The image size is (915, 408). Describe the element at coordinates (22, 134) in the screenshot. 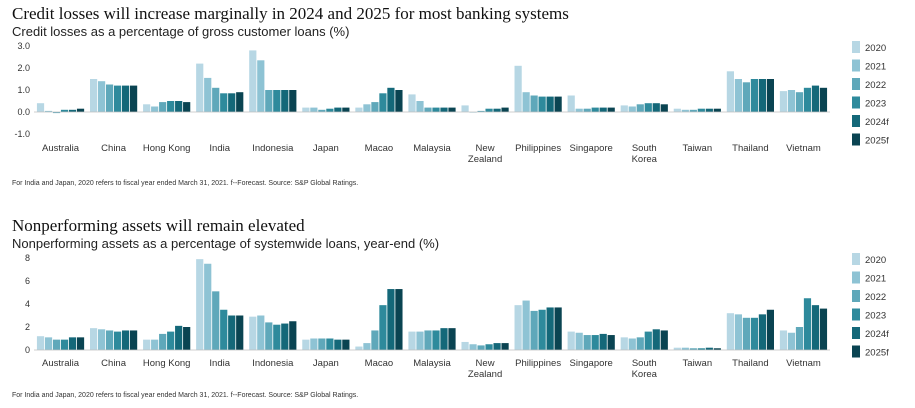

I see `y-tick-label: -1.0` at that location.